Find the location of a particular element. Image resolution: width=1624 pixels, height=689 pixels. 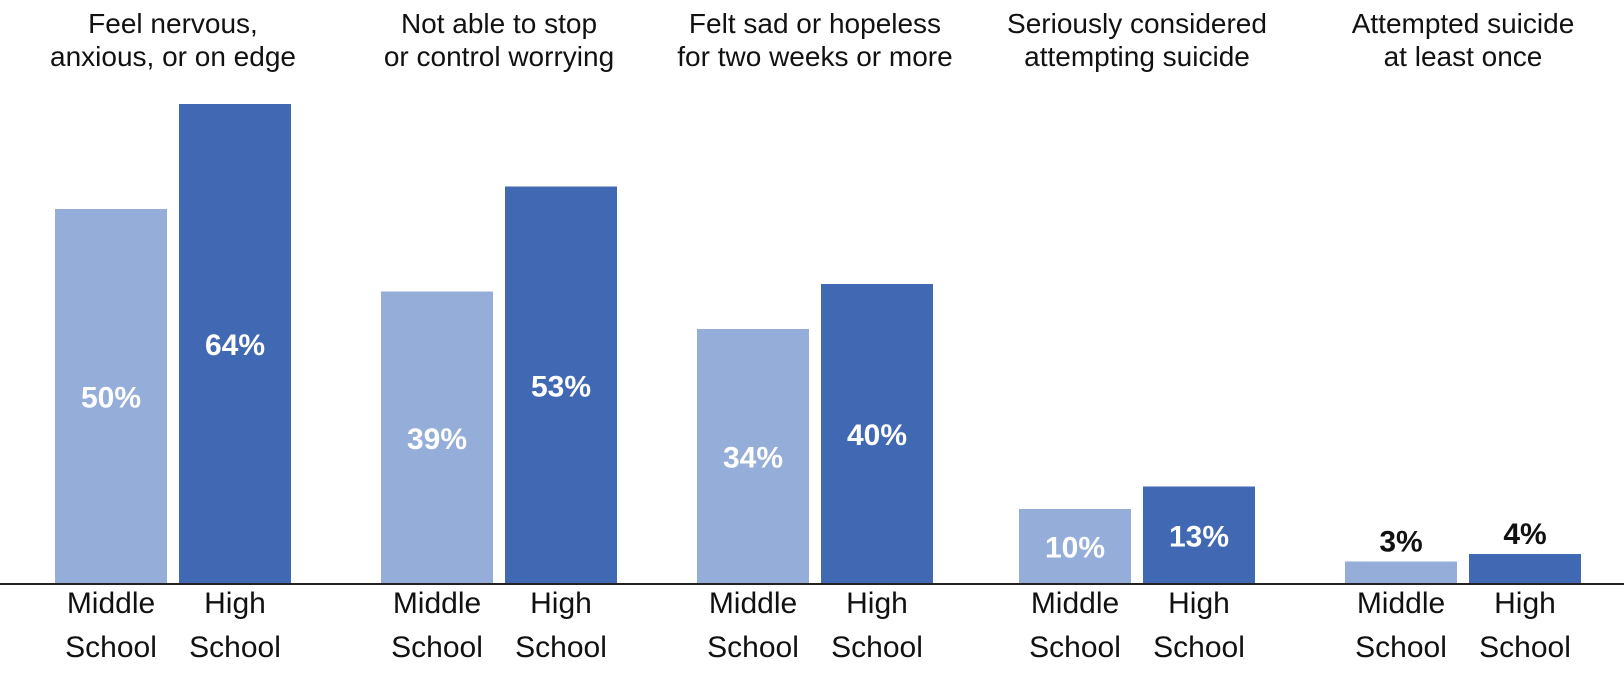

data-label: 34% is located at coordinates (753, 458).